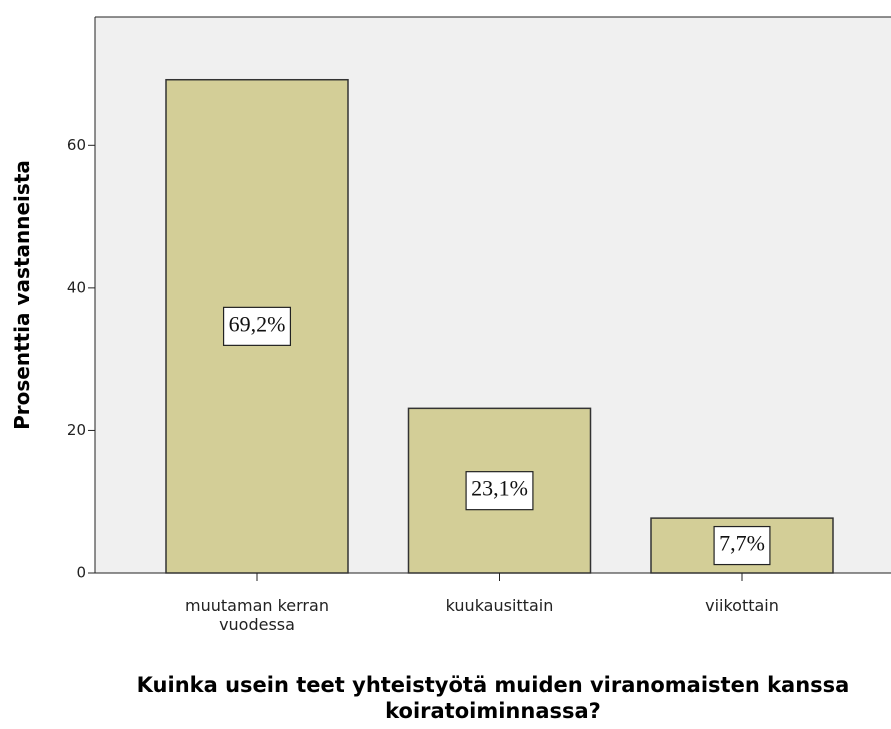  What do you see at coordinates (257, 615) in the screenshot?
I see `x-tick-label: muutaman kerran vuodessa` at bounding box center [257, 615].